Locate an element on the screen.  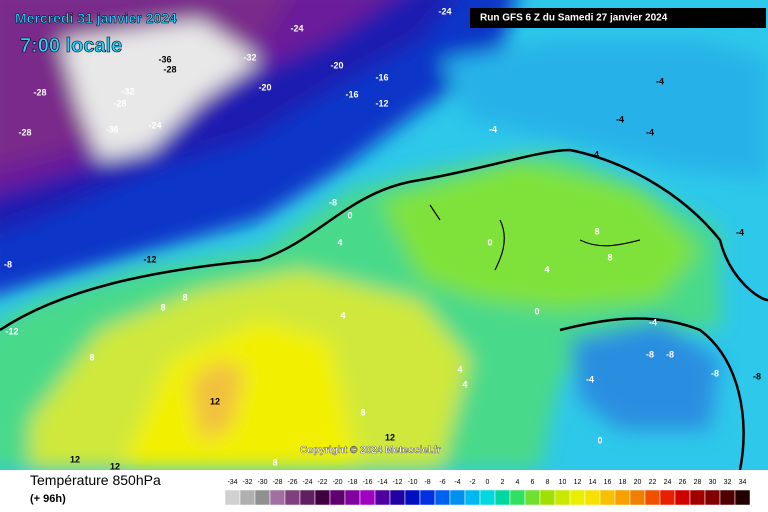
scale-label: -20 is located at coordinates (337, 482).